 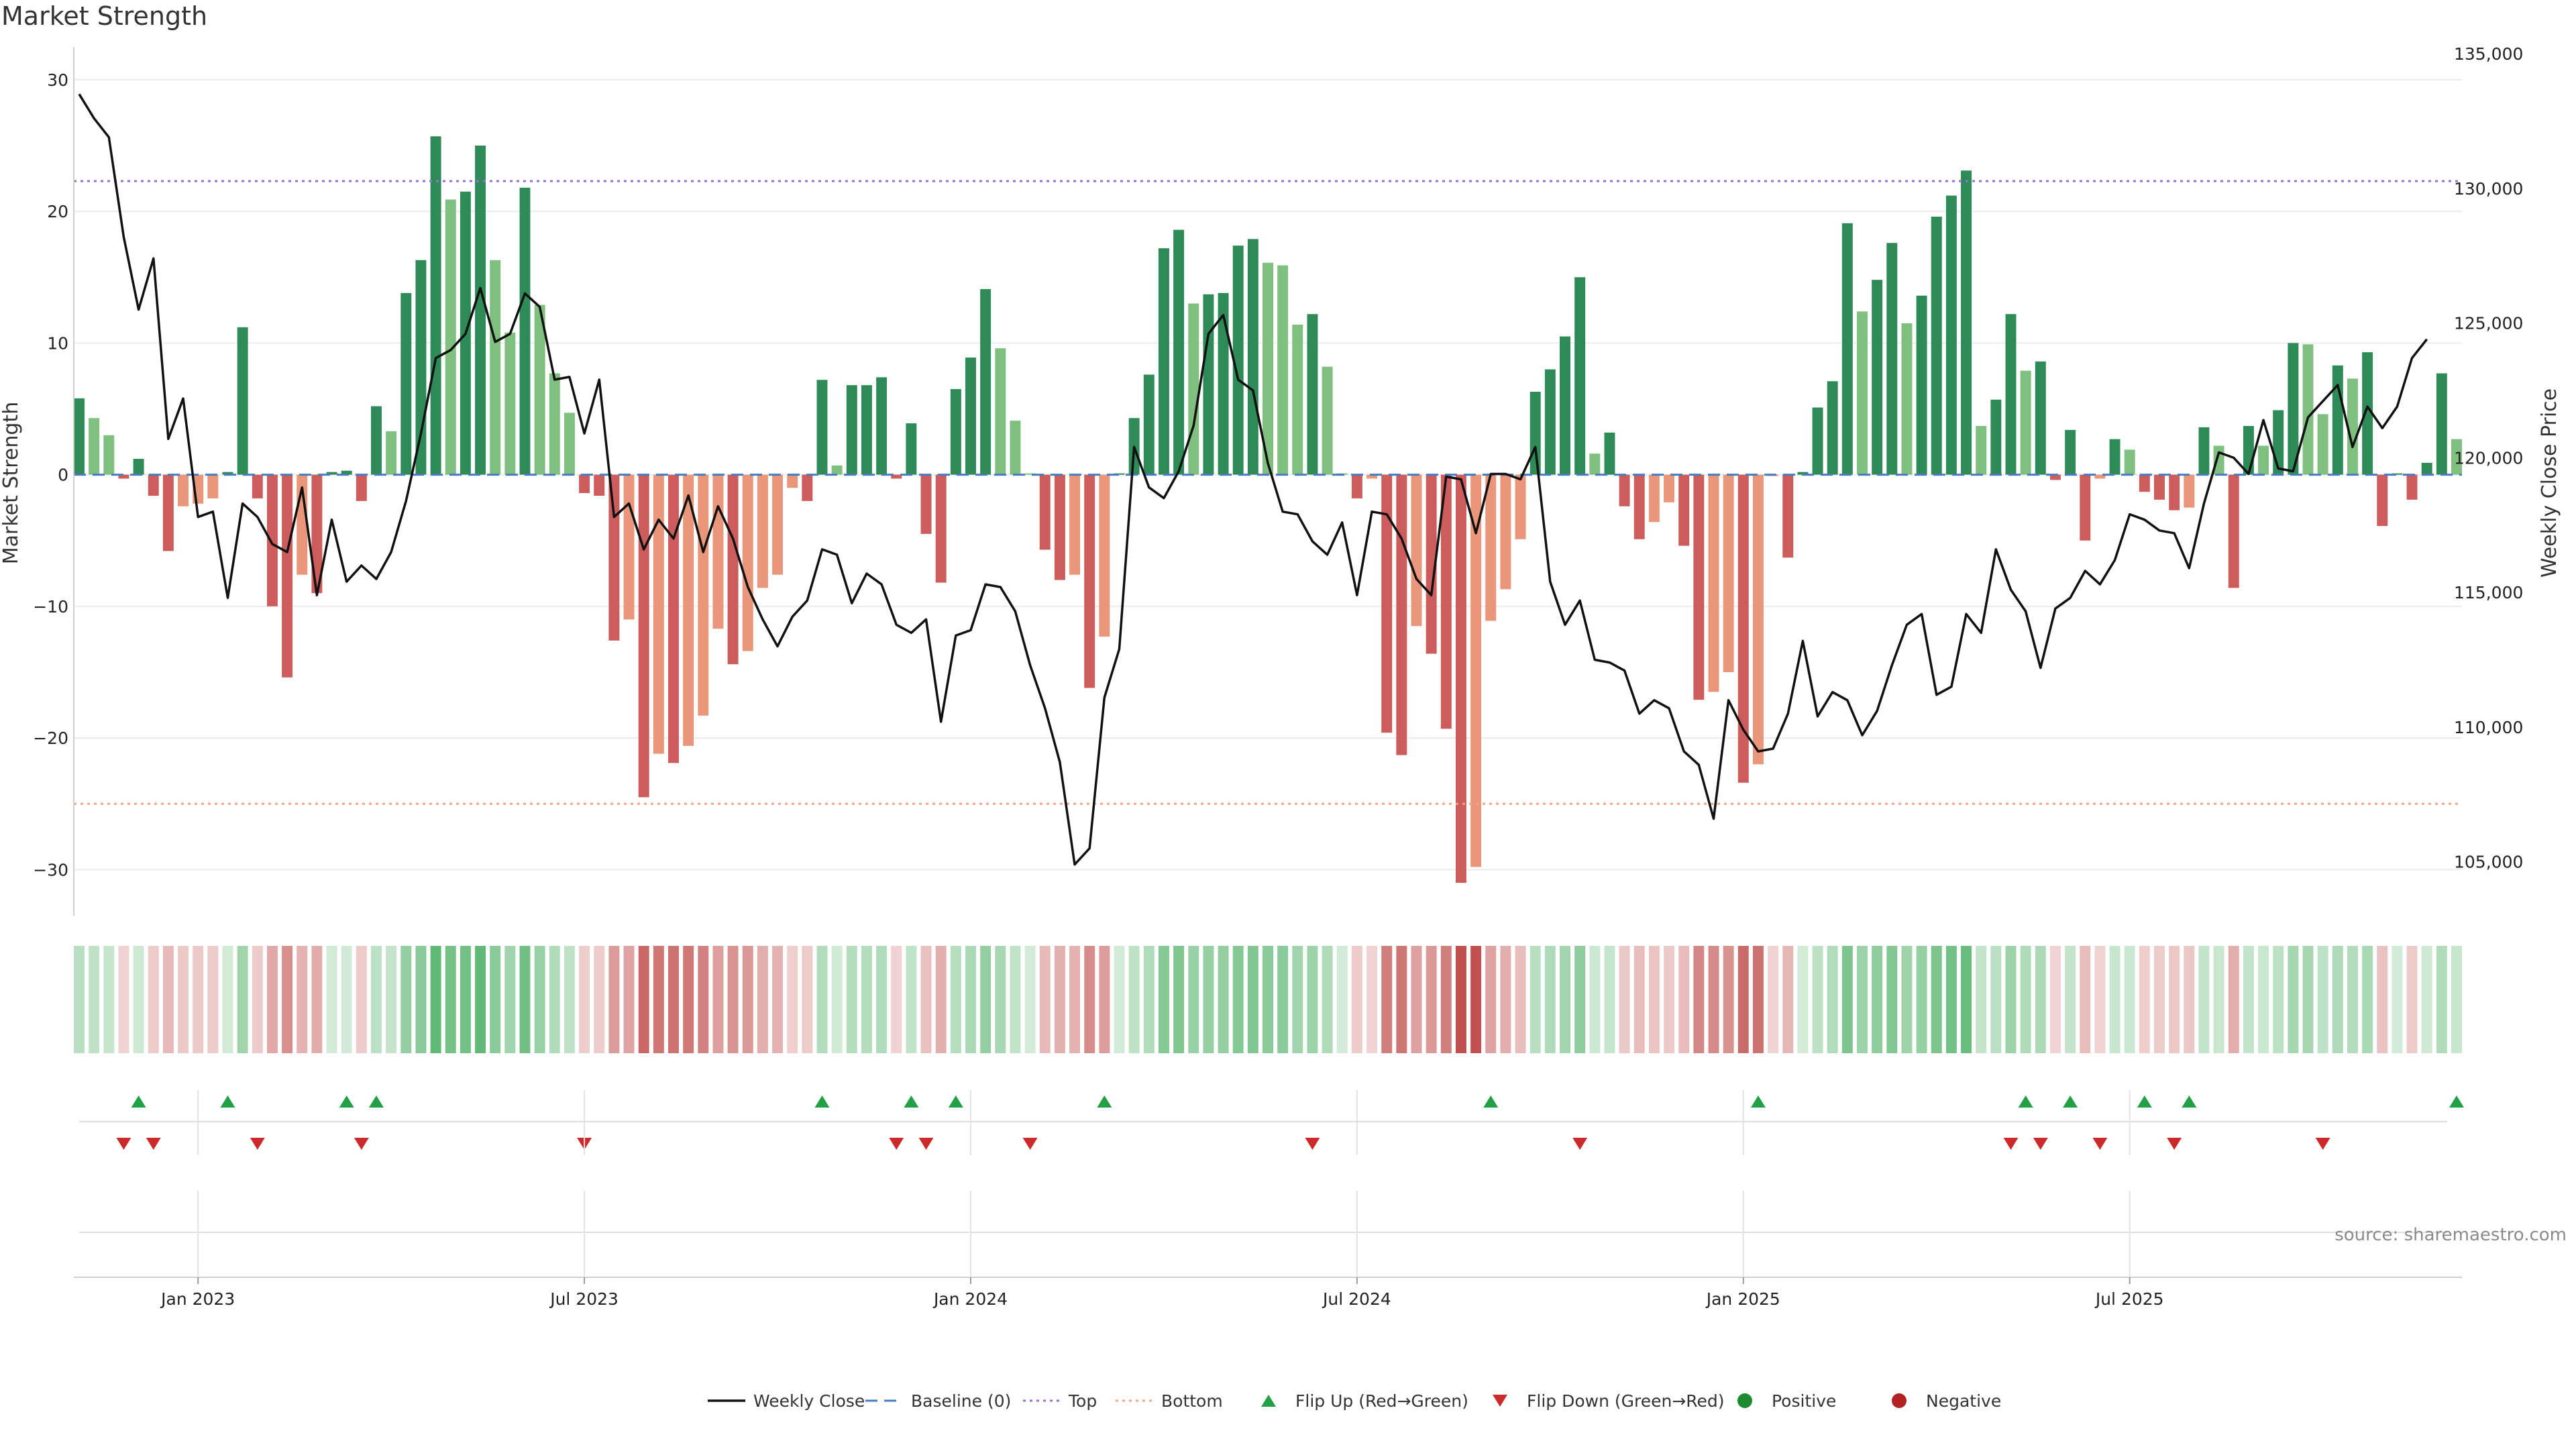 I want to click on left-axis-label: Market Strength, so click(x=11, y=483).